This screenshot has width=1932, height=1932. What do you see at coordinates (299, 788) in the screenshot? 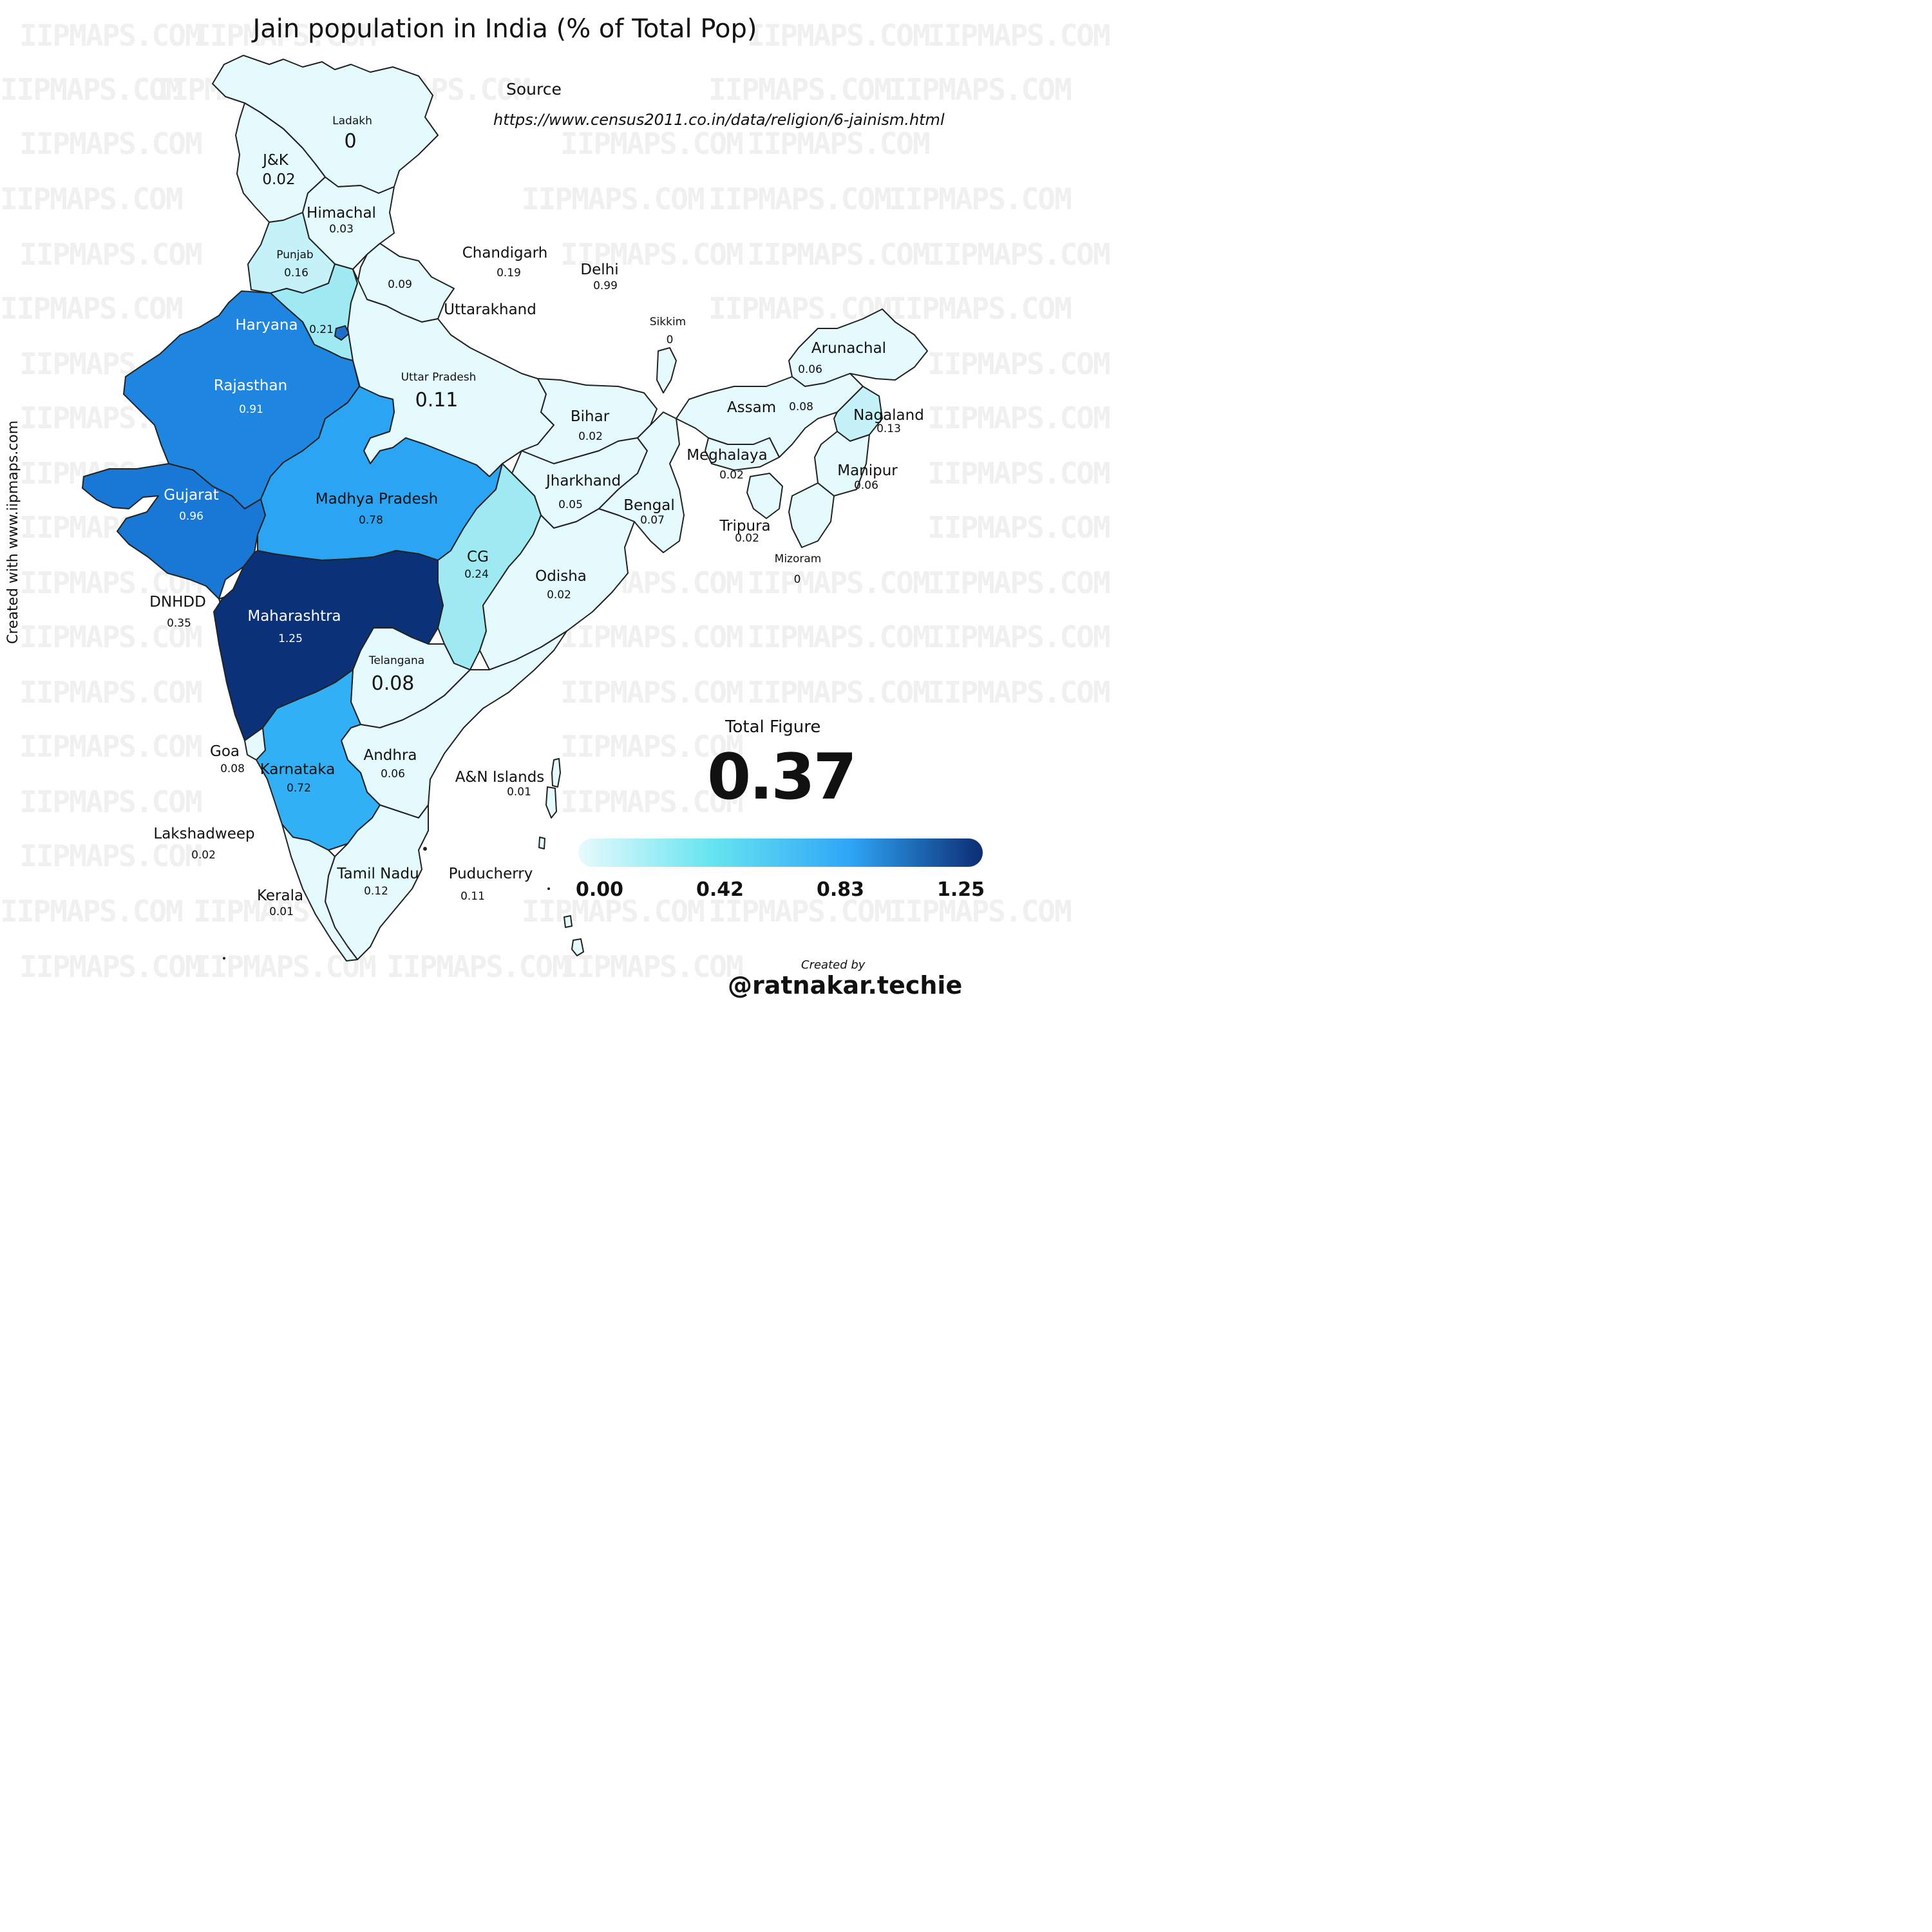
I see `label-karnataka-value: 0.72` at bounding box center [299, 788].